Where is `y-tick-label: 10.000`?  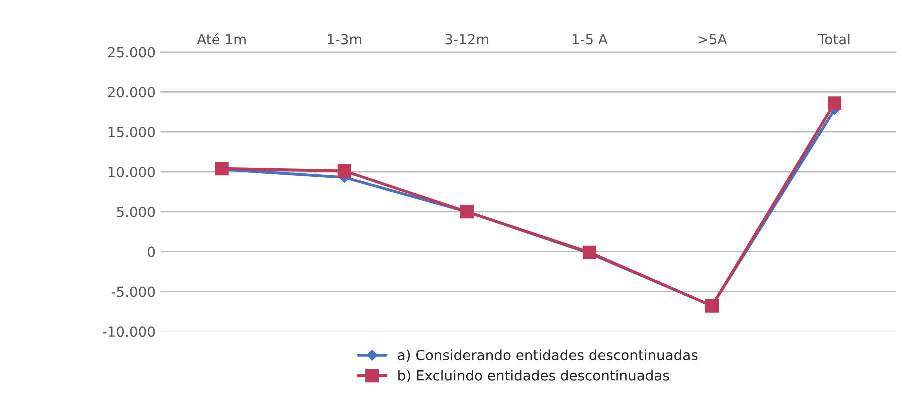
y-tick-label: 10.000 is located at coordinates (132, 172).